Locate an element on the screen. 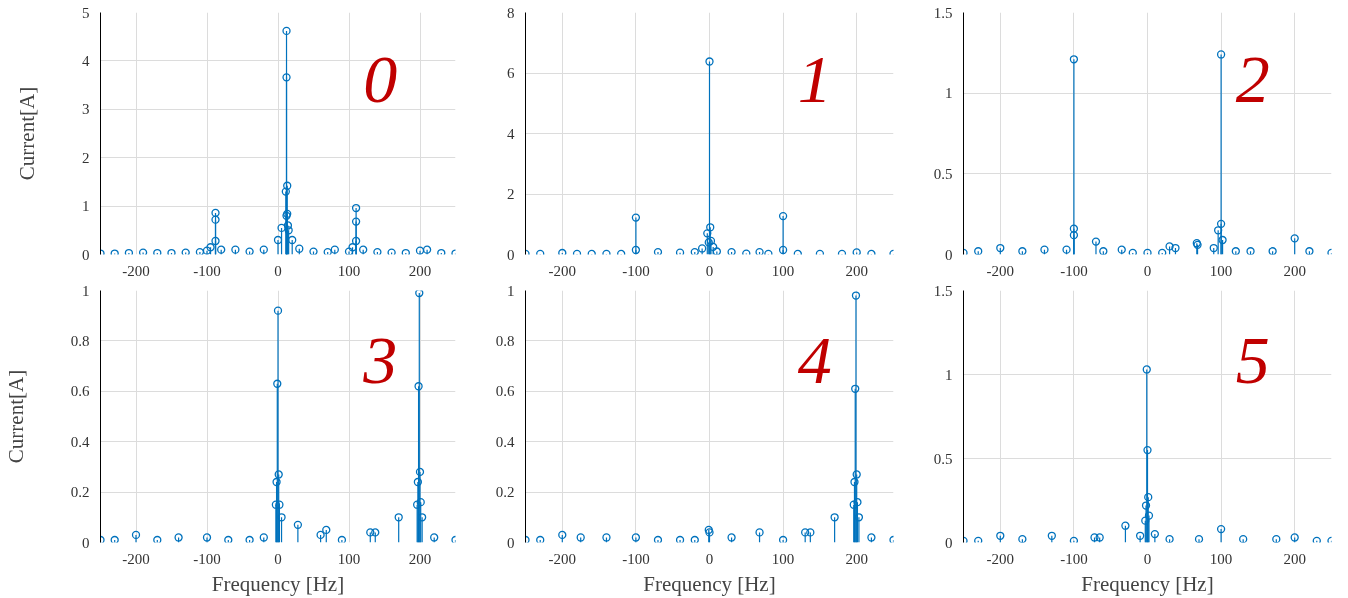  annotation: 4 is located at coordinates (814, 360).